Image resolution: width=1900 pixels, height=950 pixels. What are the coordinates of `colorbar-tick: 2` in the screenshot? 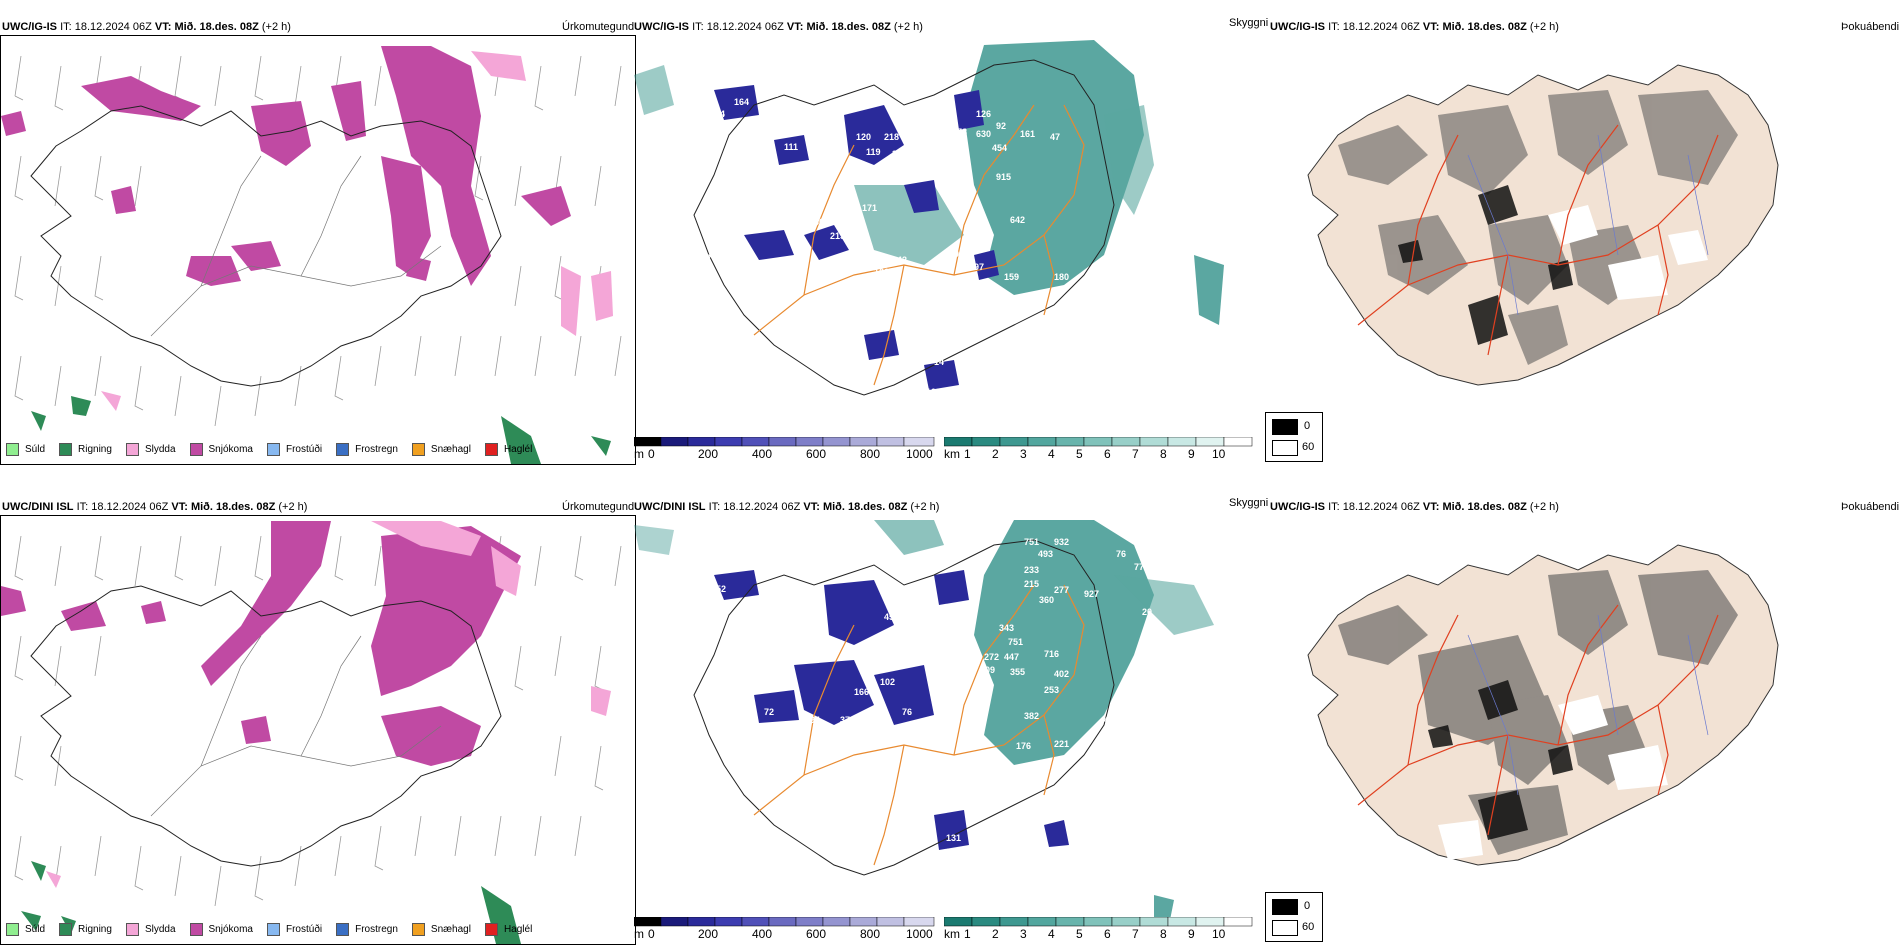 It's located at (995, 454).